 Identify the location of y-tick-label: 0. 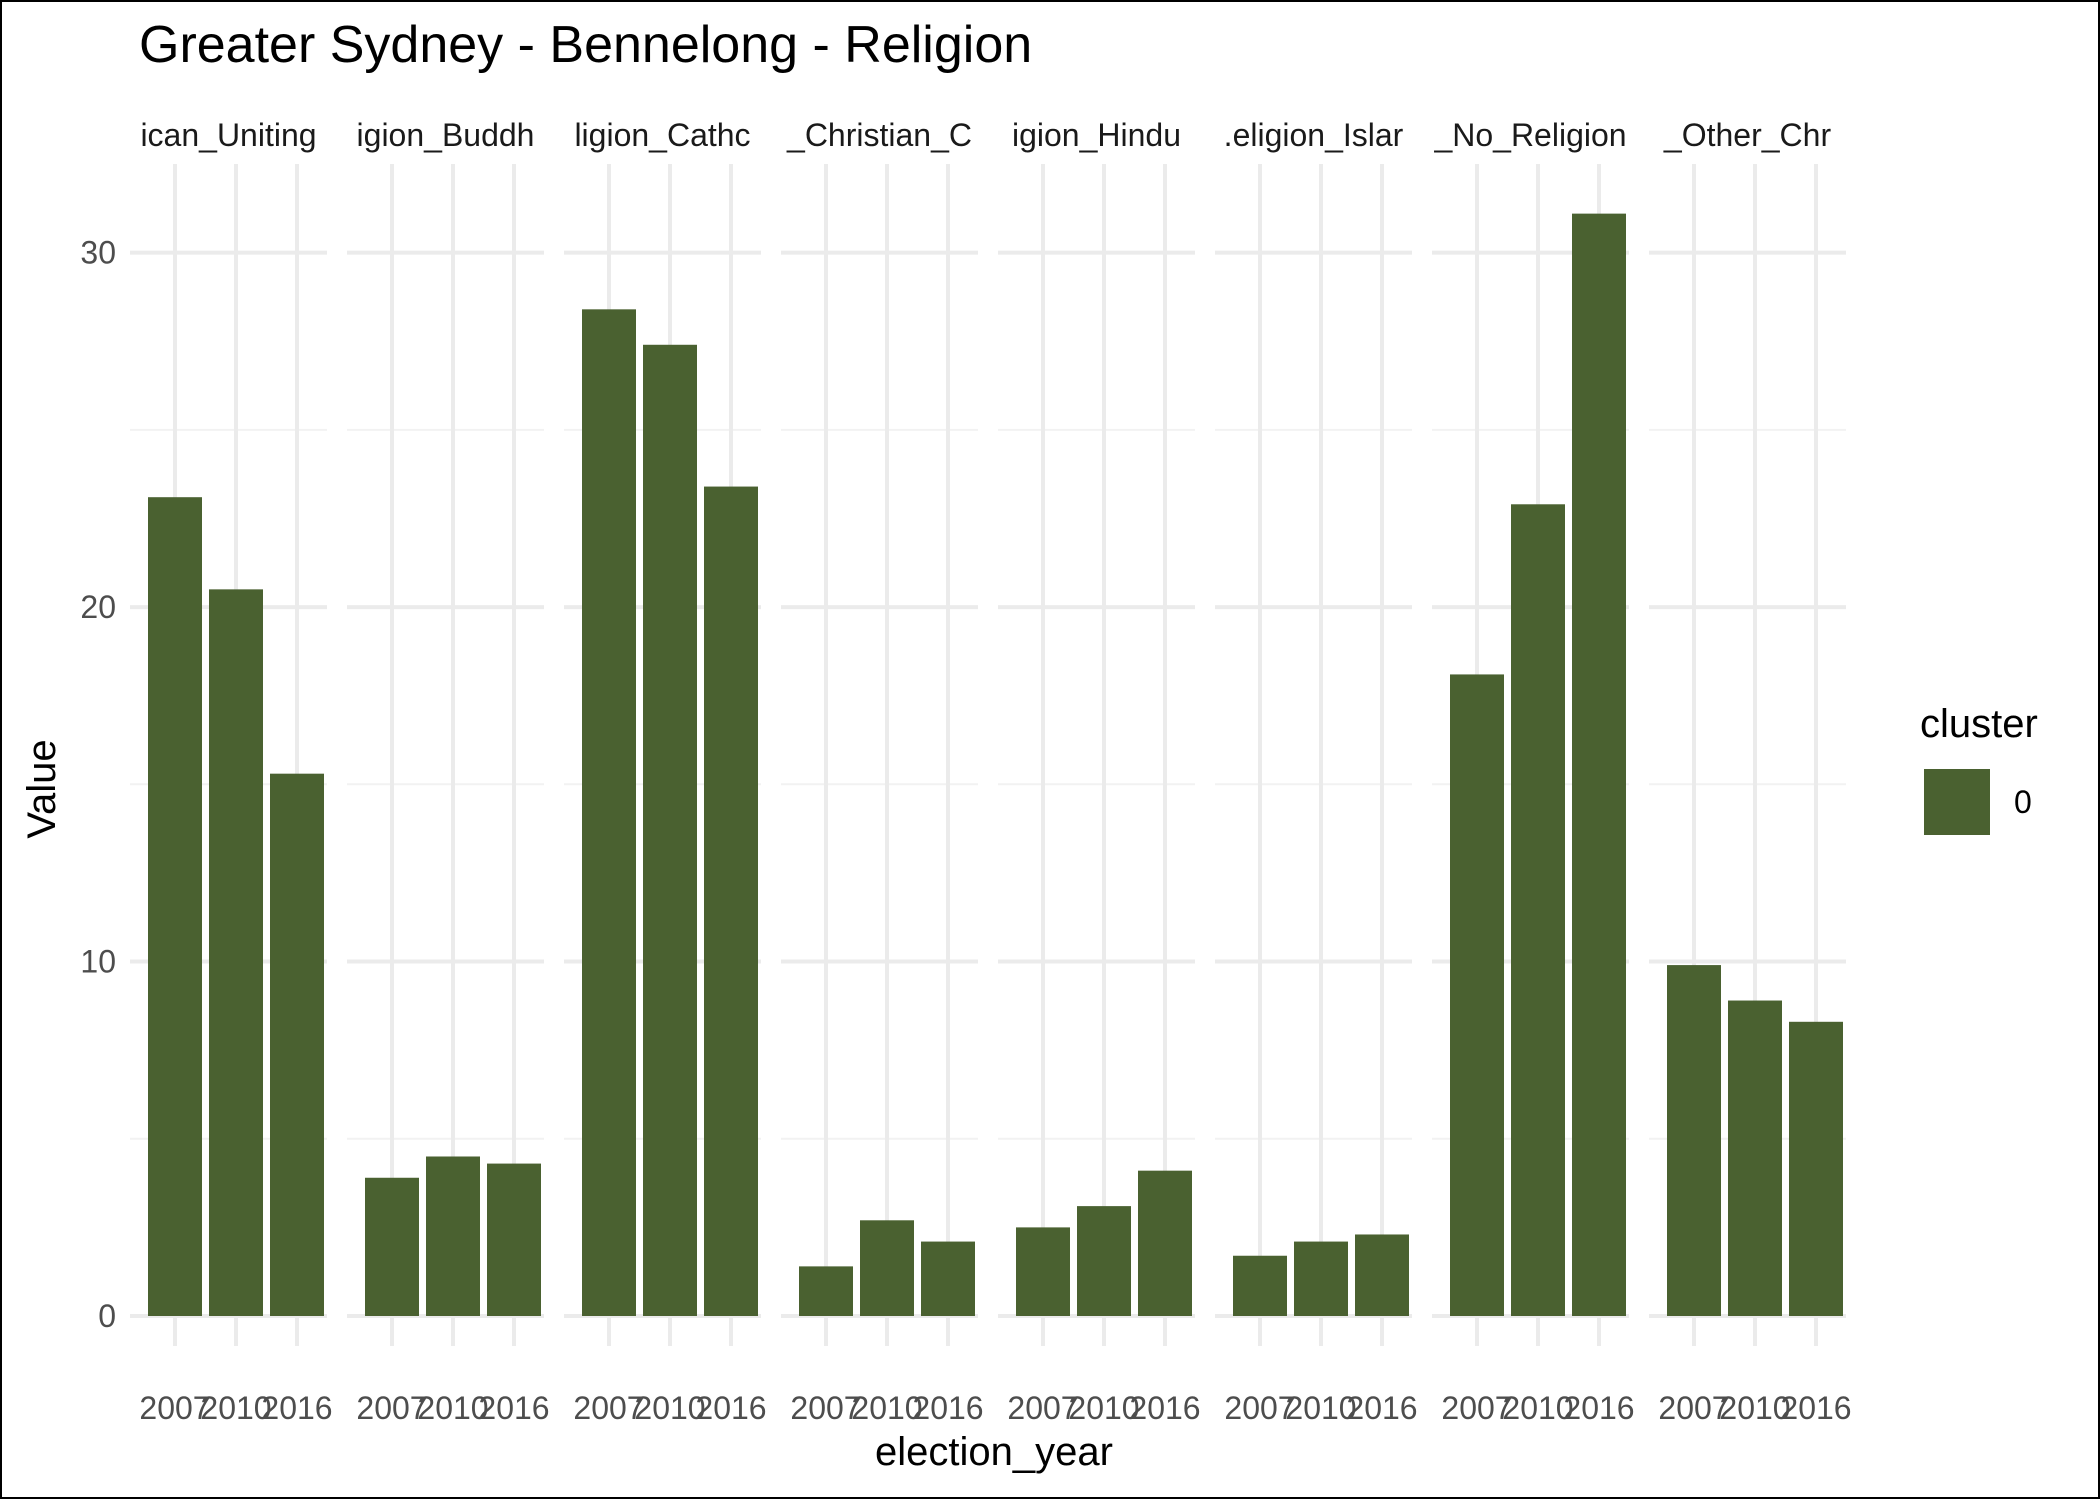
(107, 1316).